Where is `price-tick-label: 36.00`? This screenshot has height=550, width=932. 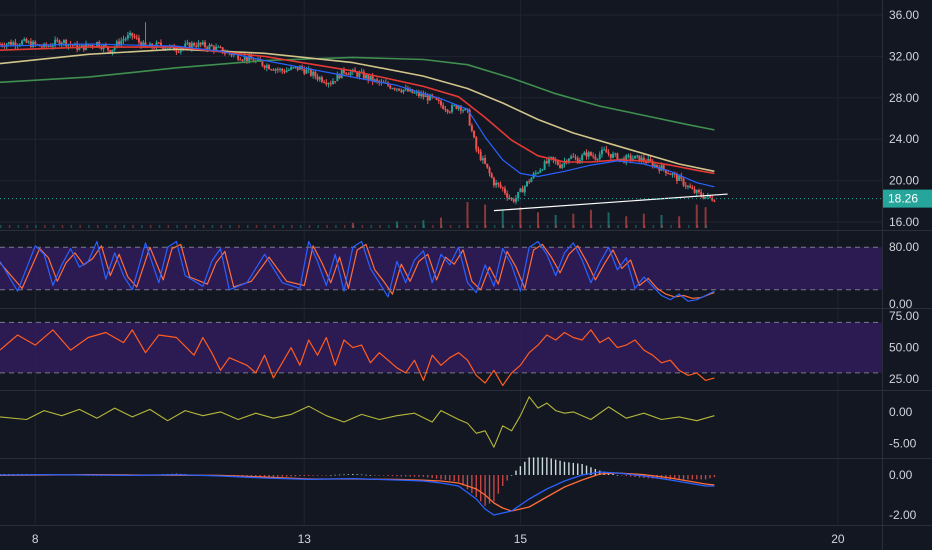 price-tick-label: 36.00 is located at coordinates (904, 15).